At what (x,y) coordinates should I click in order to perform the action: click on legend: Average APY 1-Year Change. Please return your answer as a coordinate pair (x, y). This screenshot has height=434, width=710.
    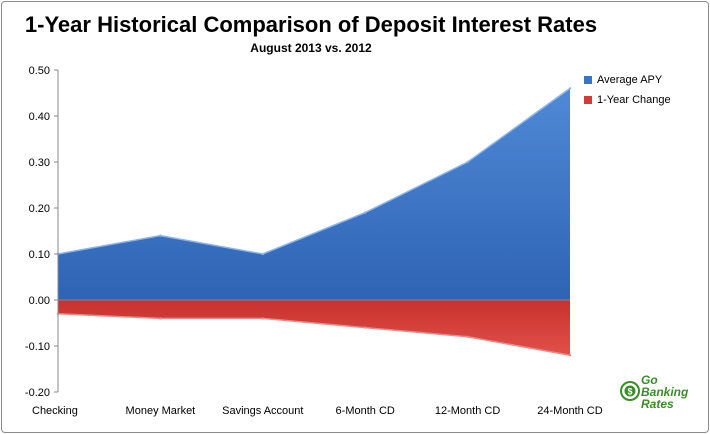
    Looking at the image, I should click on (627, 90).